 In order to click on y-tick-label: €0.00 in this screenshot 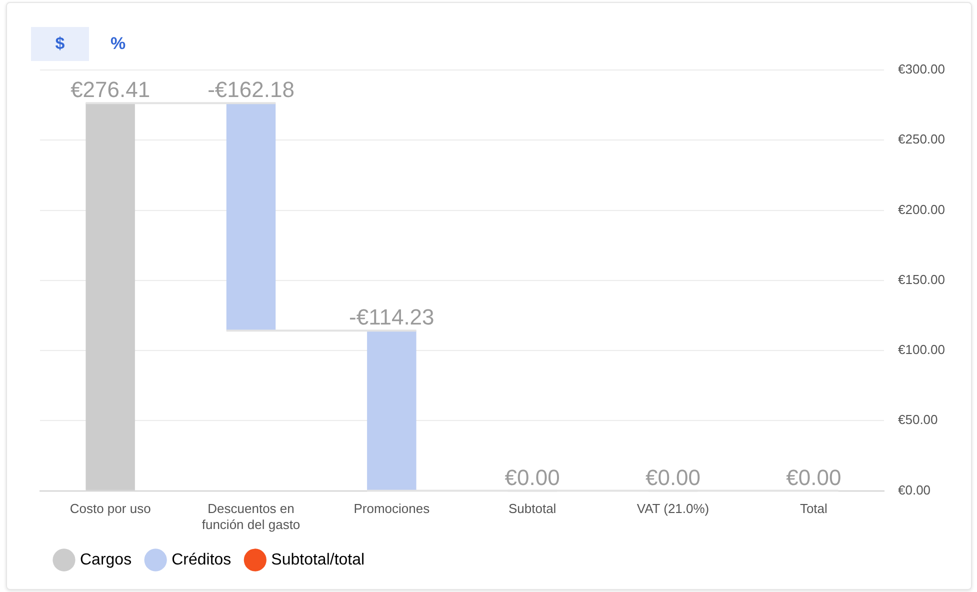, I will do `click(914, 490)`.